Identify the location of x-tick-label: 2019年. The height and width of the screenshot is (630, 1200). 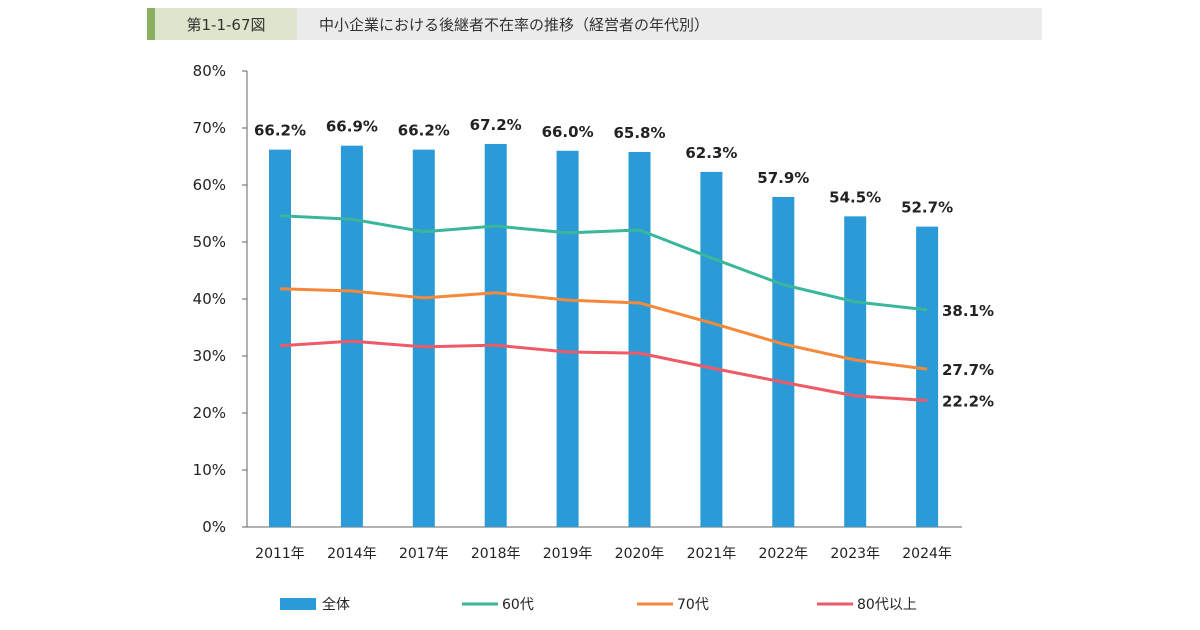
(568, 554).